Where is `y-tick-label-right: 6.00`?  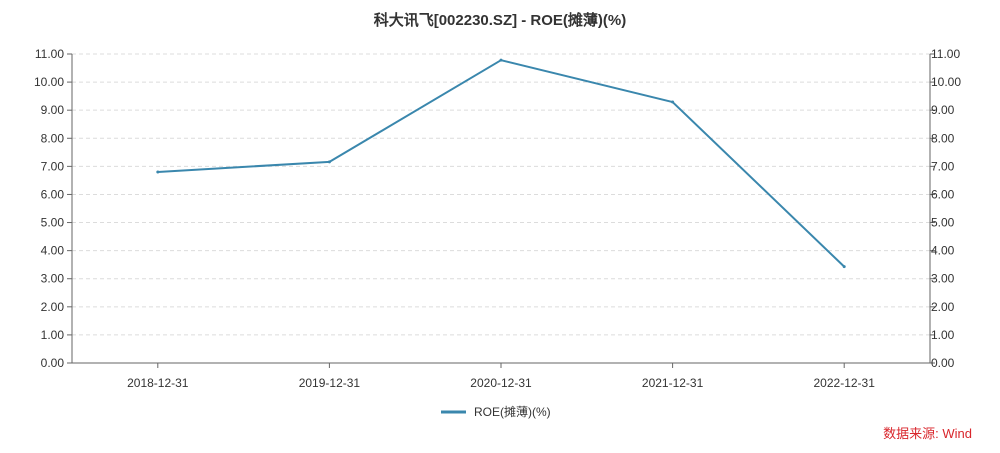
y-tick-label-right: 6.00 is located at coordinates (943, 194).